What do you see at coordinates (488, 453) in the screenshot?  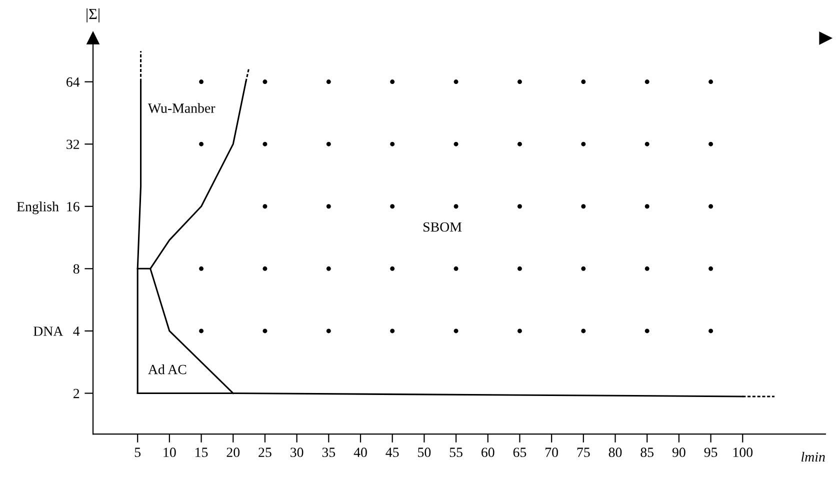 I see `x-tick-label: 60` at bounding box center [488, 453].